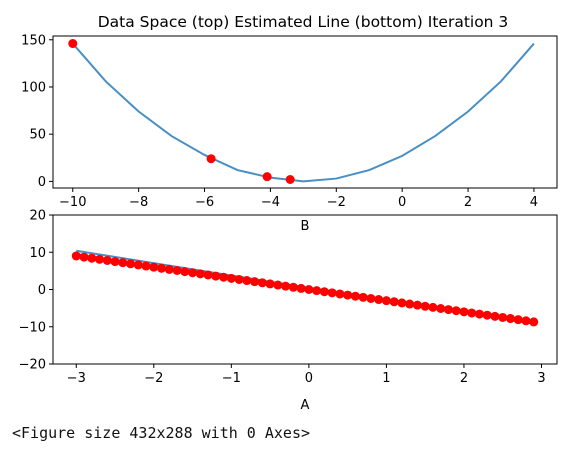 This screenshot has width=574, height=454. What do you see at coordinates (534, 202) in the screenshot?
I see `x-tick-label: 4` at bounding box center [534, 202].